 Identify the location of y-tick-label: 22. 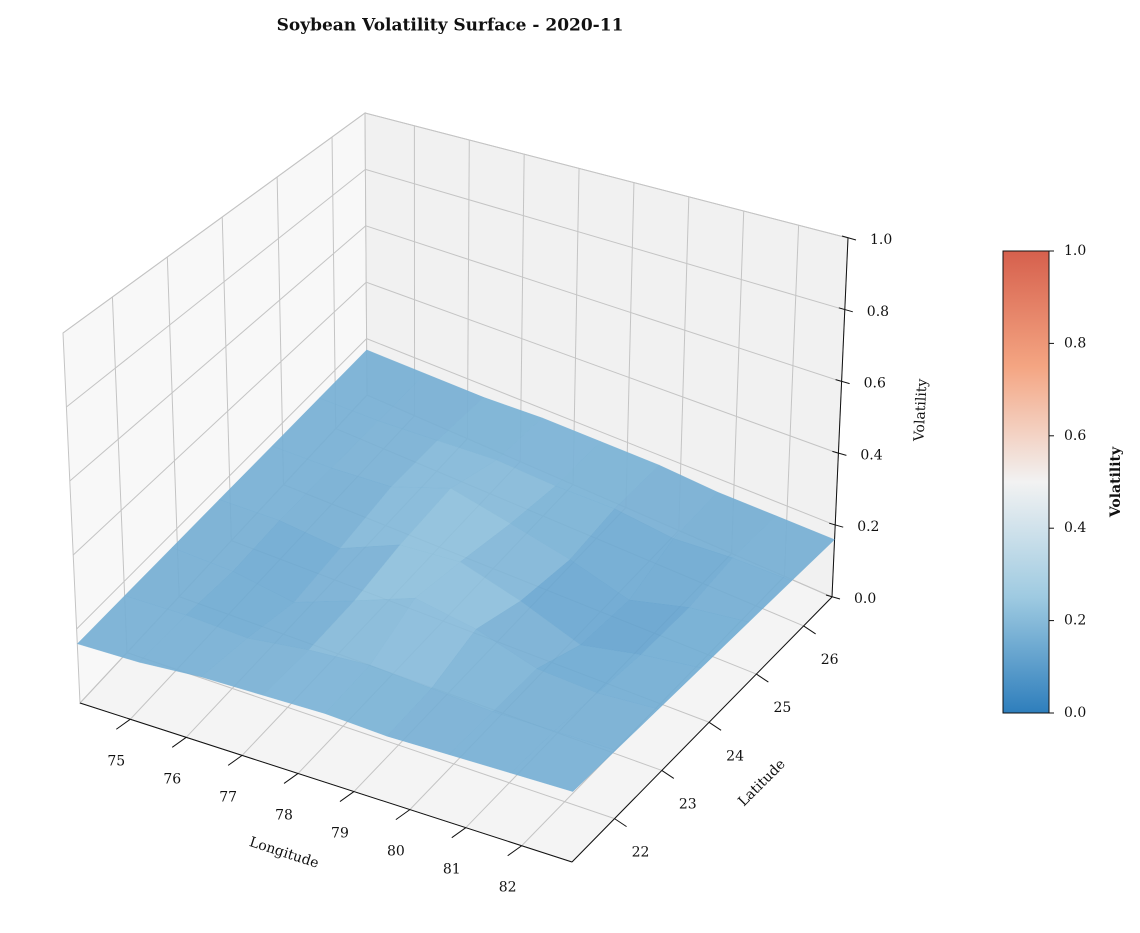
(641, 853).